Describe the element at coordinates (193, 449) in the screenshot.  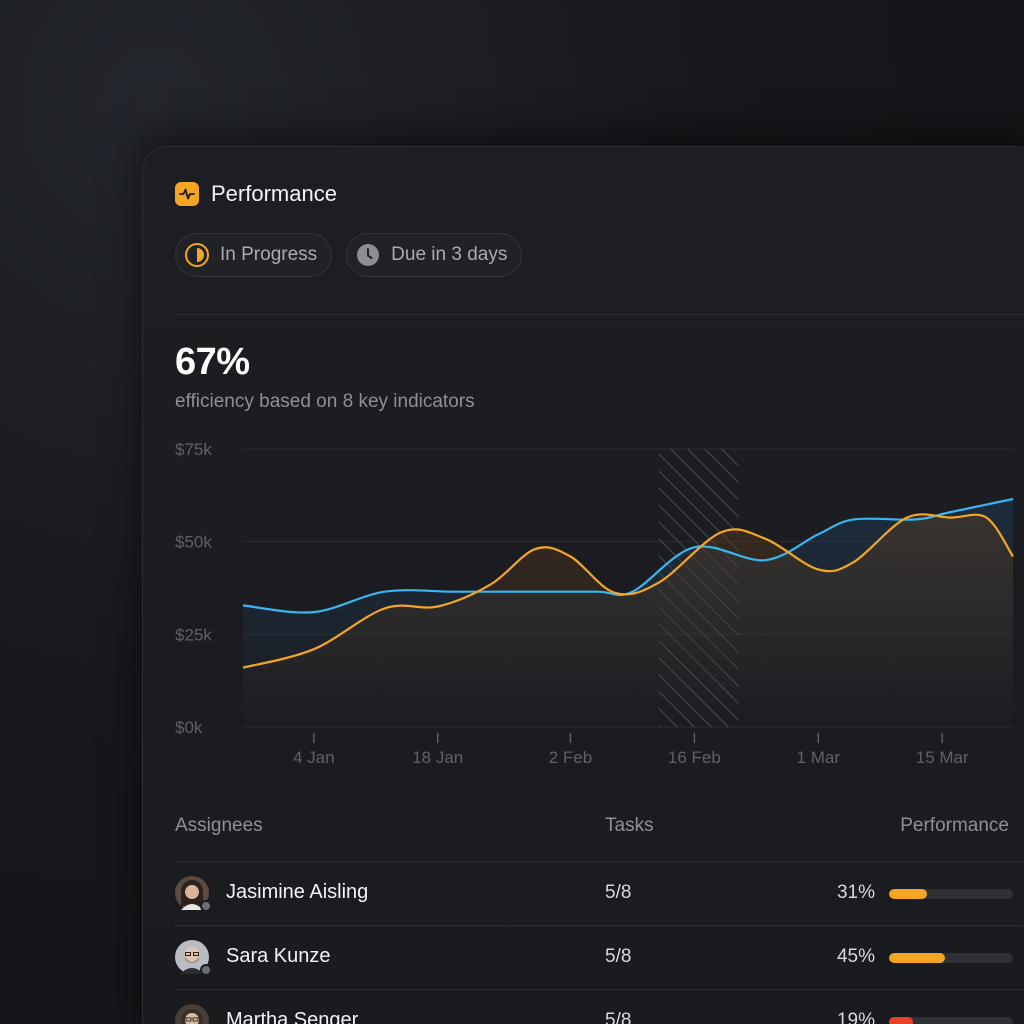
I see `y-tick-label: $75k` at that location.